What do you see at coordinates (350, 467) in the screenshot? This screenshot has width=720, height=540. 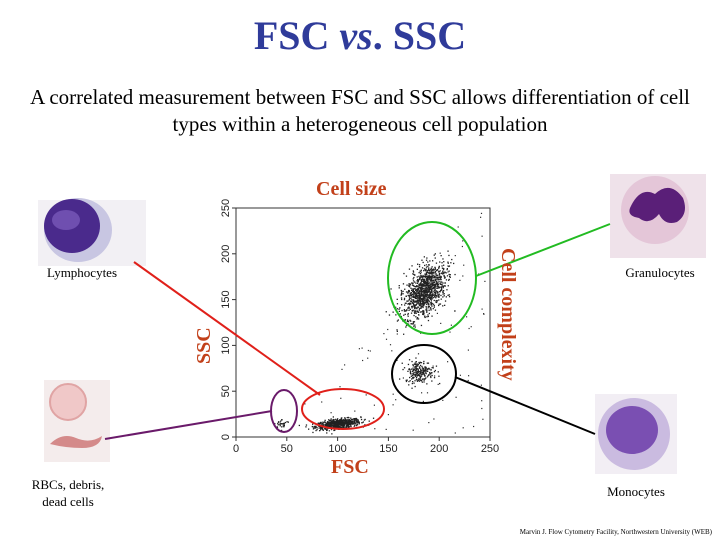 I see `fsc-axis-label: FSC` at bounding box center [350, 467].